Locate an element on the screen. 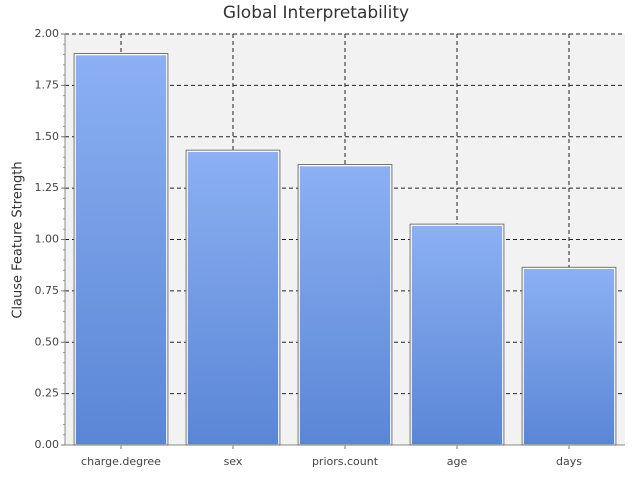 The image size is (635, 477). x-tick-label: sex is located at coordinates (233, 461).